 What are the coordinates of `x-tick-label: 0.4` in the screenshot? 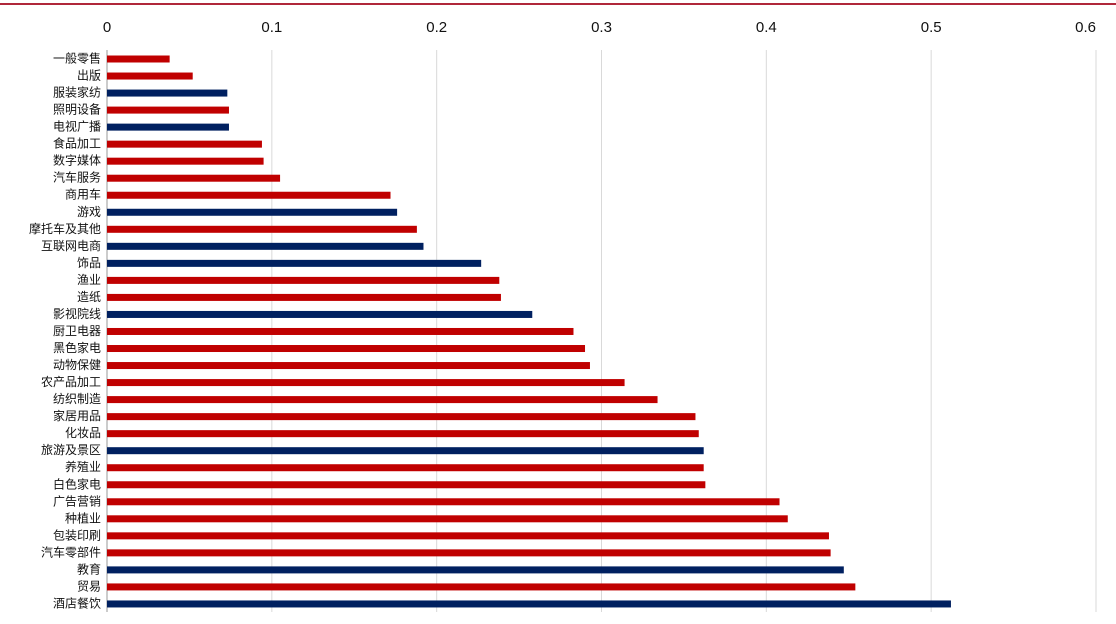 It's located at (766, 27).